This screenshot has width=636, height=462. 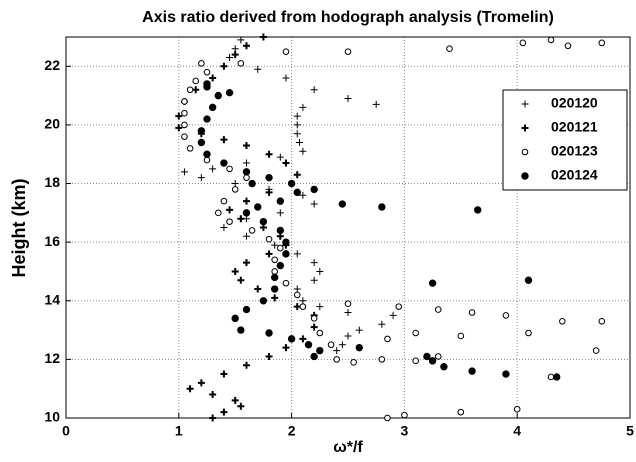 What do you see at coordinates (52, 241) in the screenshot?
I see `y-tick-label: 16` at bounding box center [52, 241].